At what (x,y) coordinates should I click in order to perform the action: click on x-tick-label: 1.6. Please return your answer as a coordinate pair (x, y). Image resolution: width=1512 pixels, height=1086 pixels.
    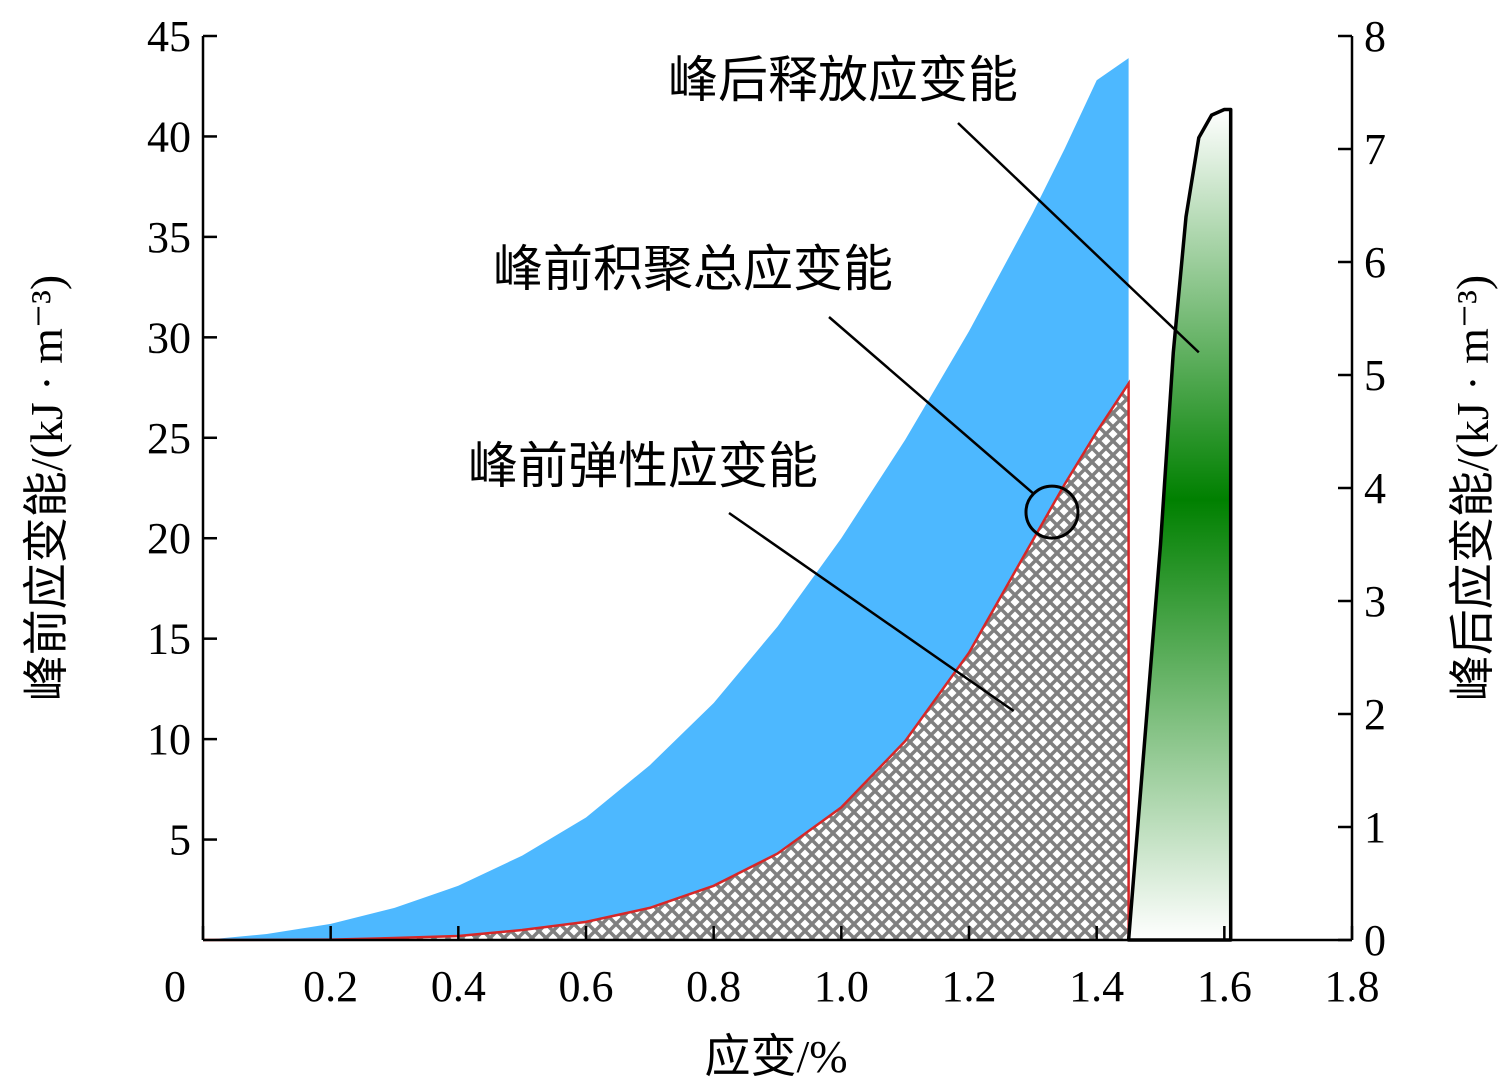
    Looking at the image, I should click on (1224, 986).